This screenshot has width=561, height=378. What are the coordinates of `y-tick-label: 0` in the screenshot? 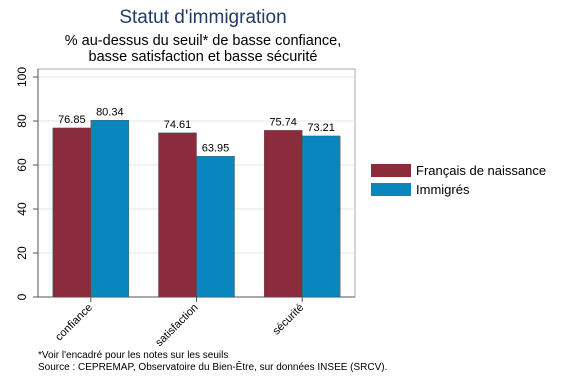 It's located at (22, 296).